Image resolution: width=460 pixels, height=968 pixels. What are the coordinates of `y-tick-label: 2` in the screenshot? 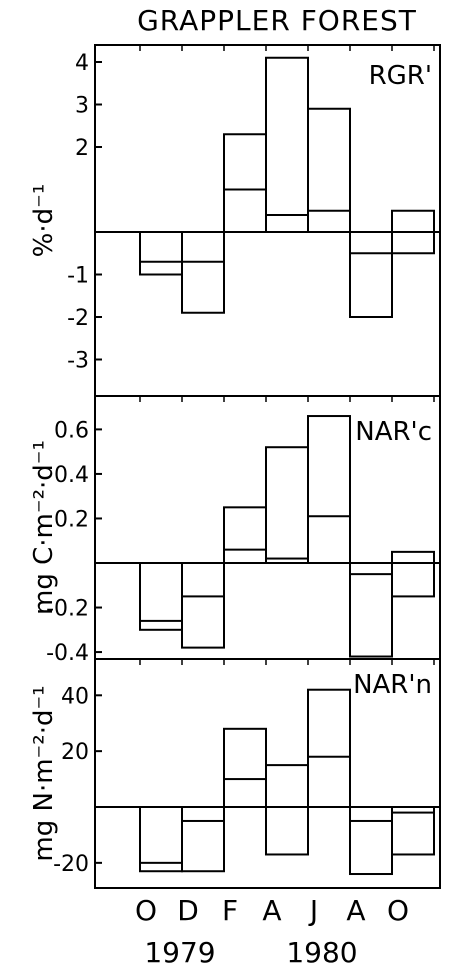 It's located at (82, 148).